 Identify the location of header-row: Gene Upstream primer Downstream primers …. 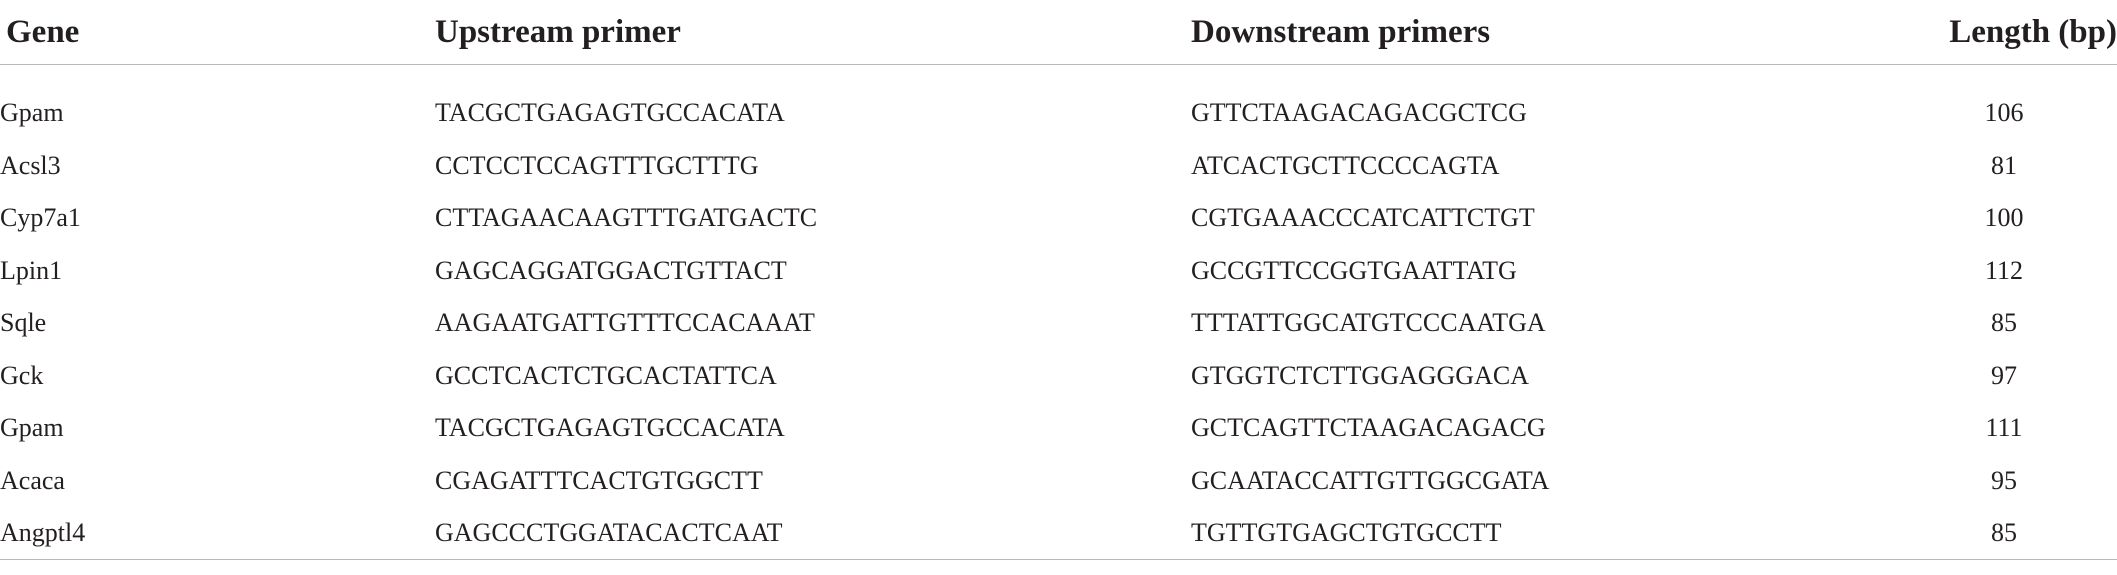
(1058, 32).